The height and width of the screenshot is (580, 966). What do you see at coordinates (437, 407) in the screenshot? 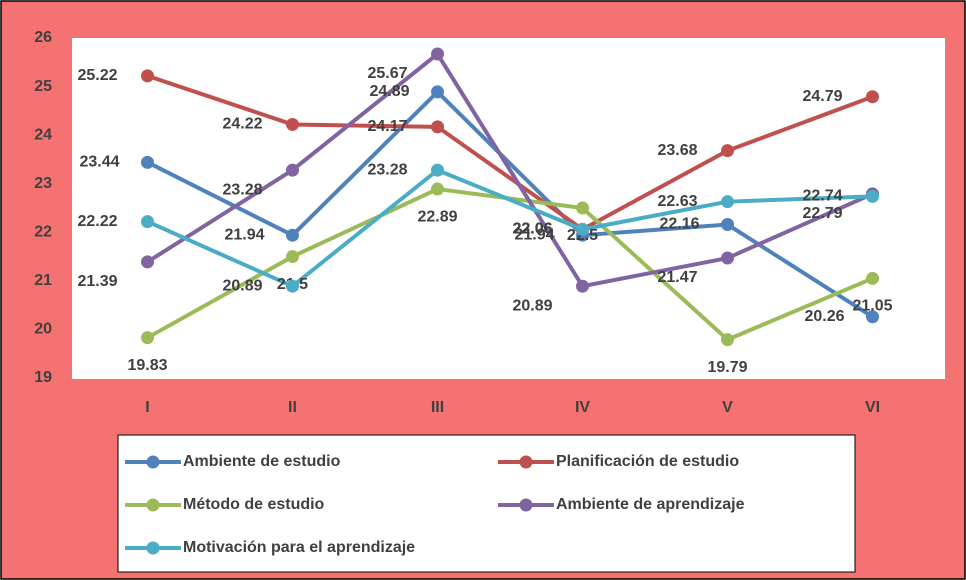
I see `x-tick-label: III` at bounding box center [437, 407].